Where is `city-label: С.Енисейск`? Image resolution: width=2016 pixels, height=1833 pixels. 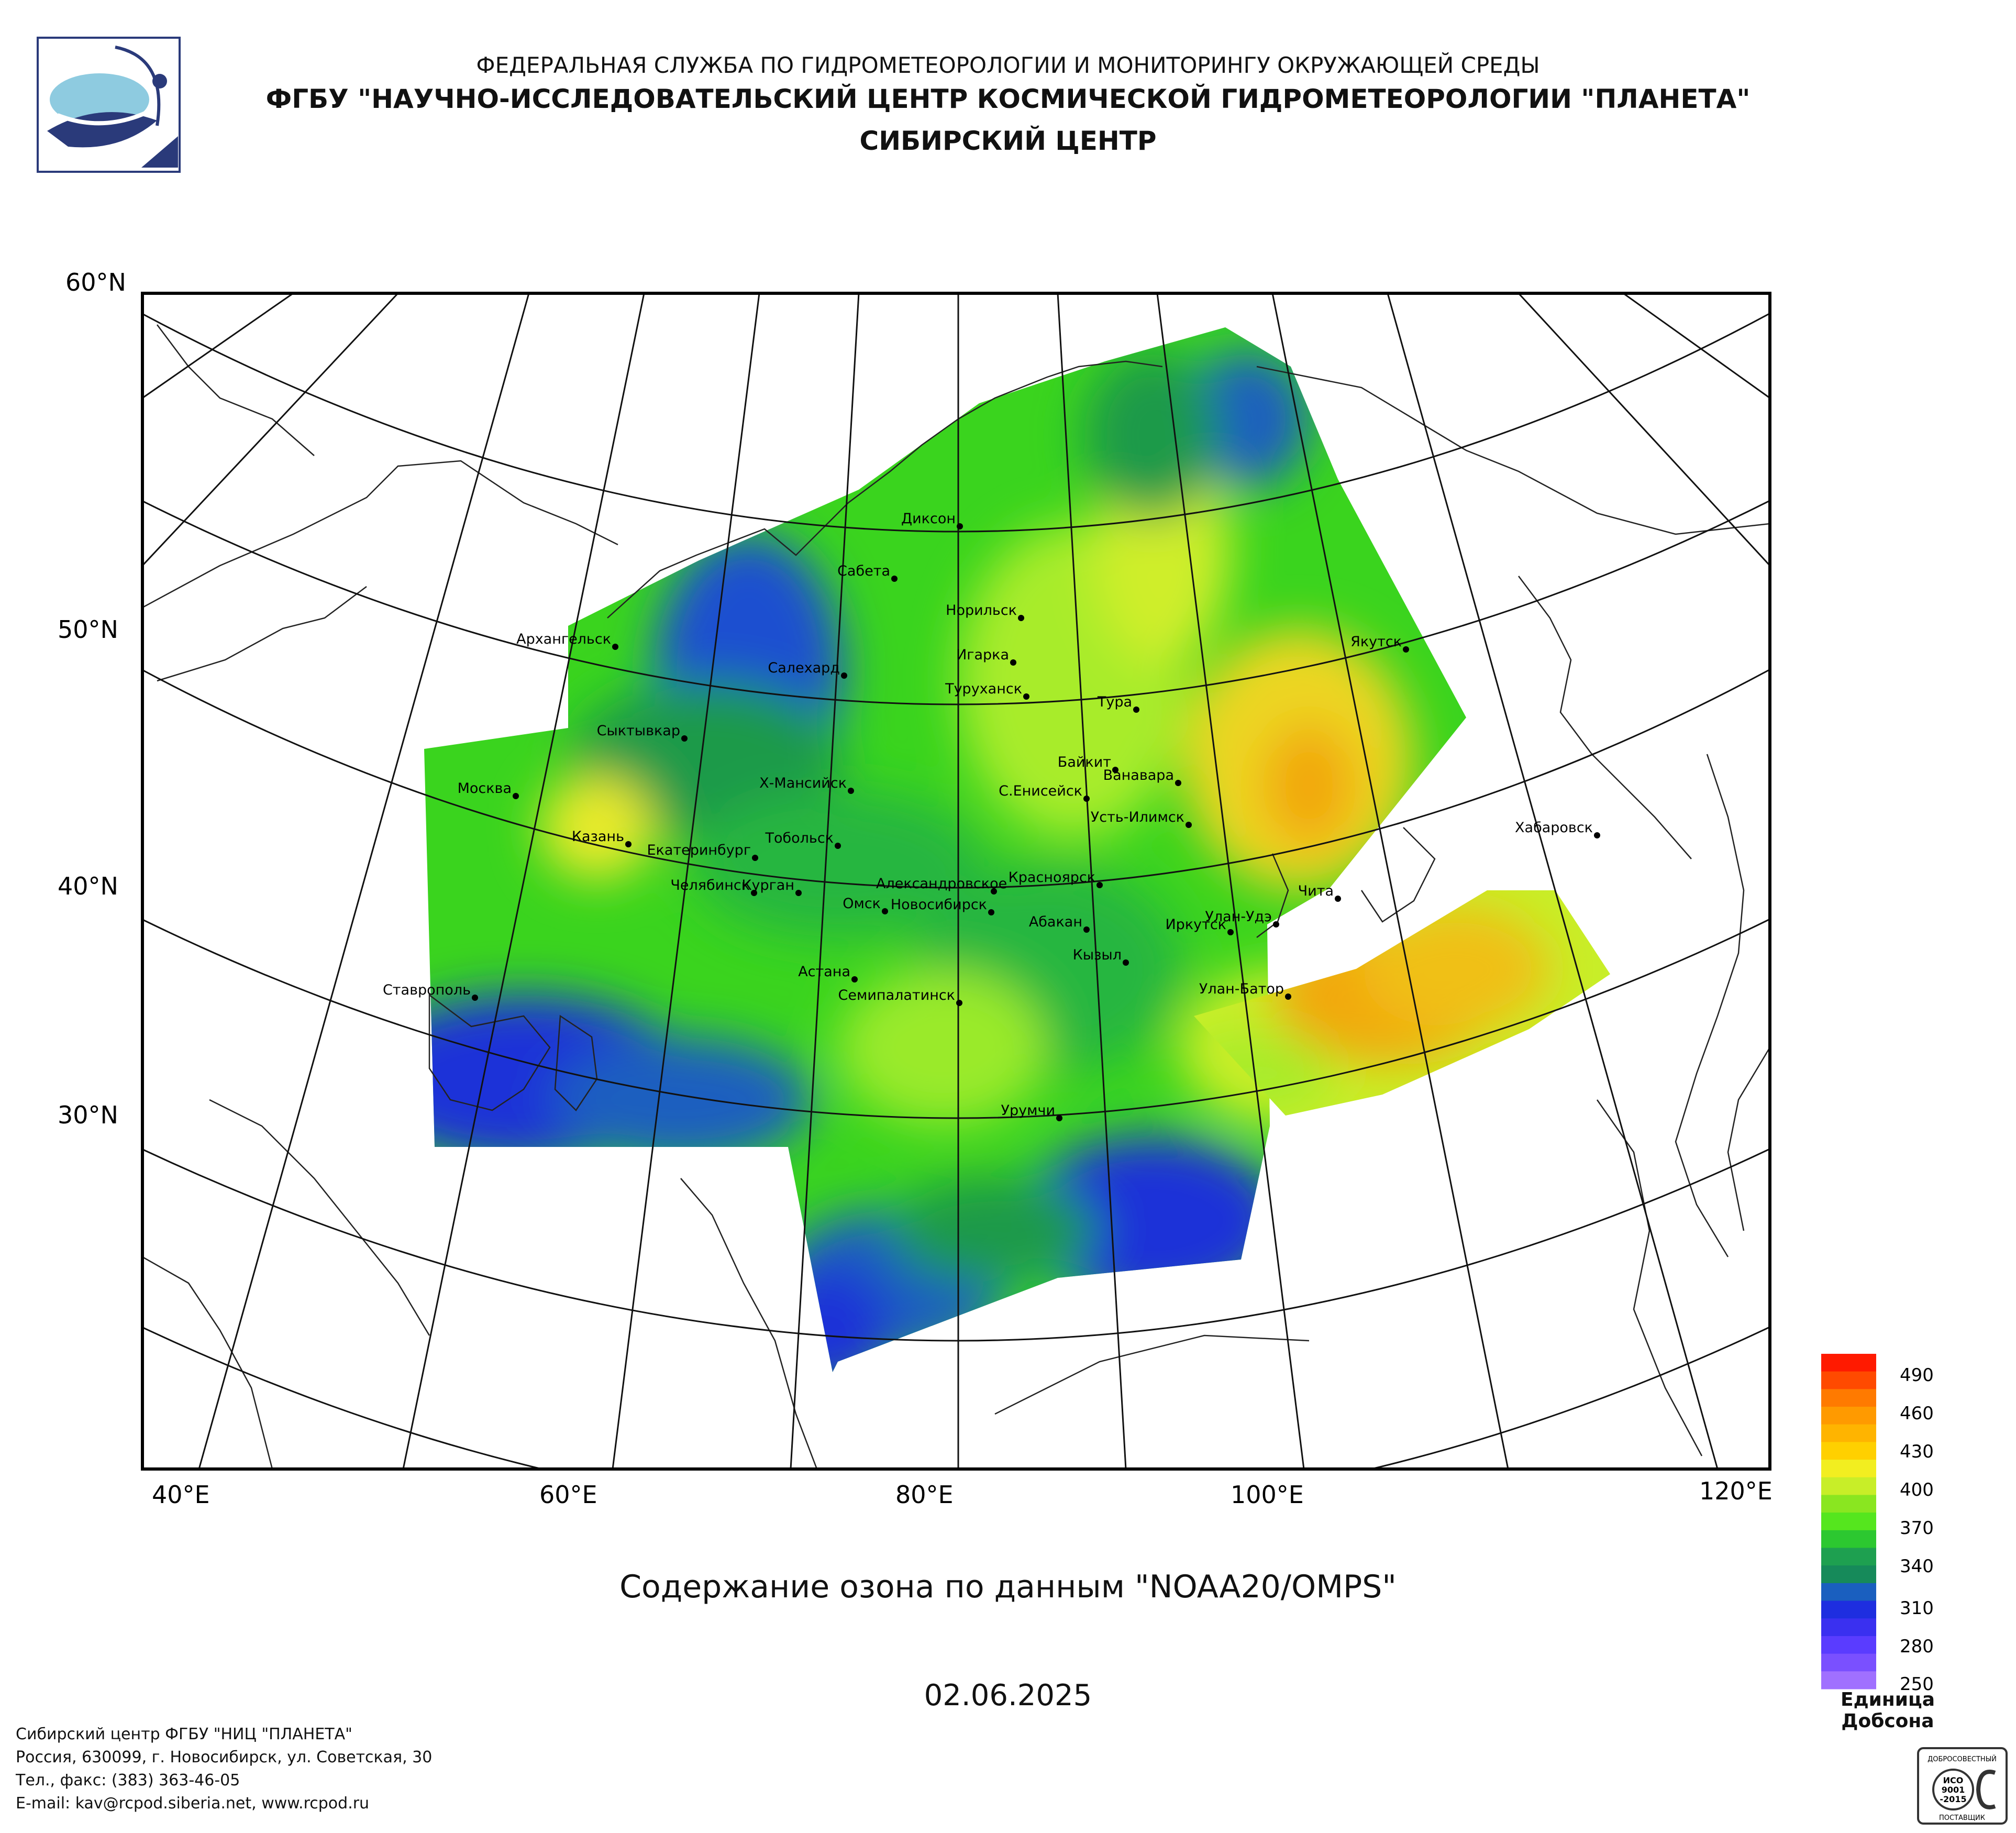
city-label: С.Енисейск is located at coordinates (1041, 791).